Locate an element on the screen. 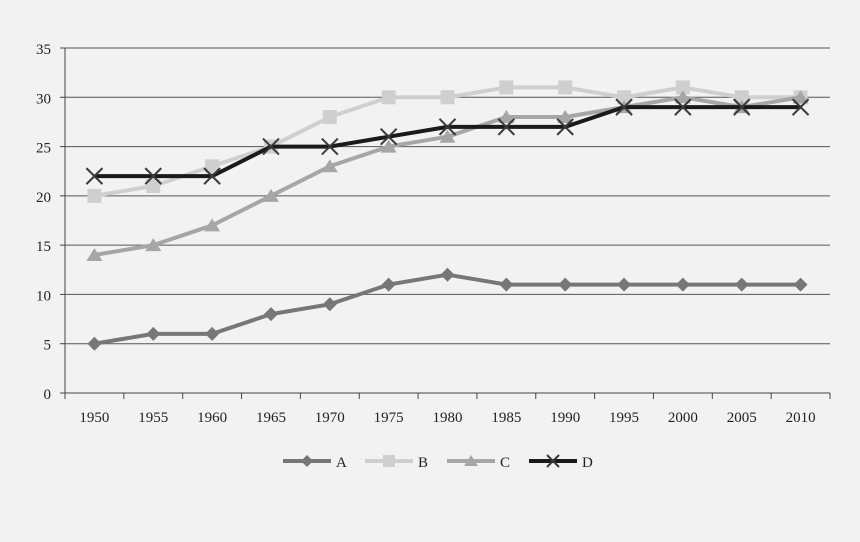 The width and height of the screenshot is (860, 542). series-D is located at coordinates (447, 141).